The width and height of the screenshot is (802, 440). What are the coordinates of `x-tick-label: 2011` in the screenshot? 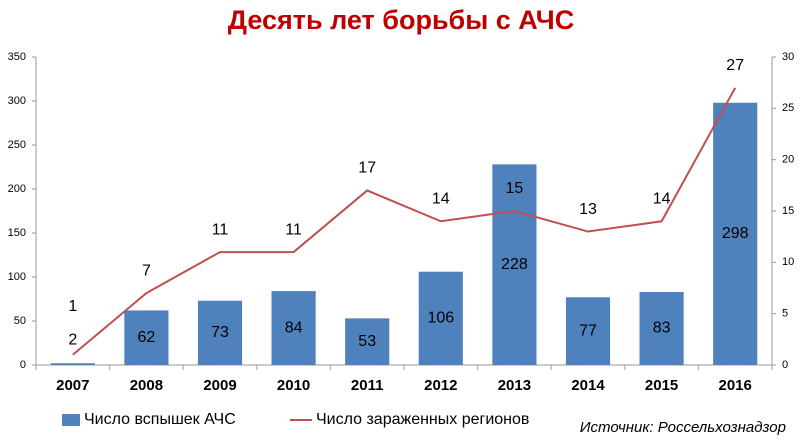 It's located at (367, 385).